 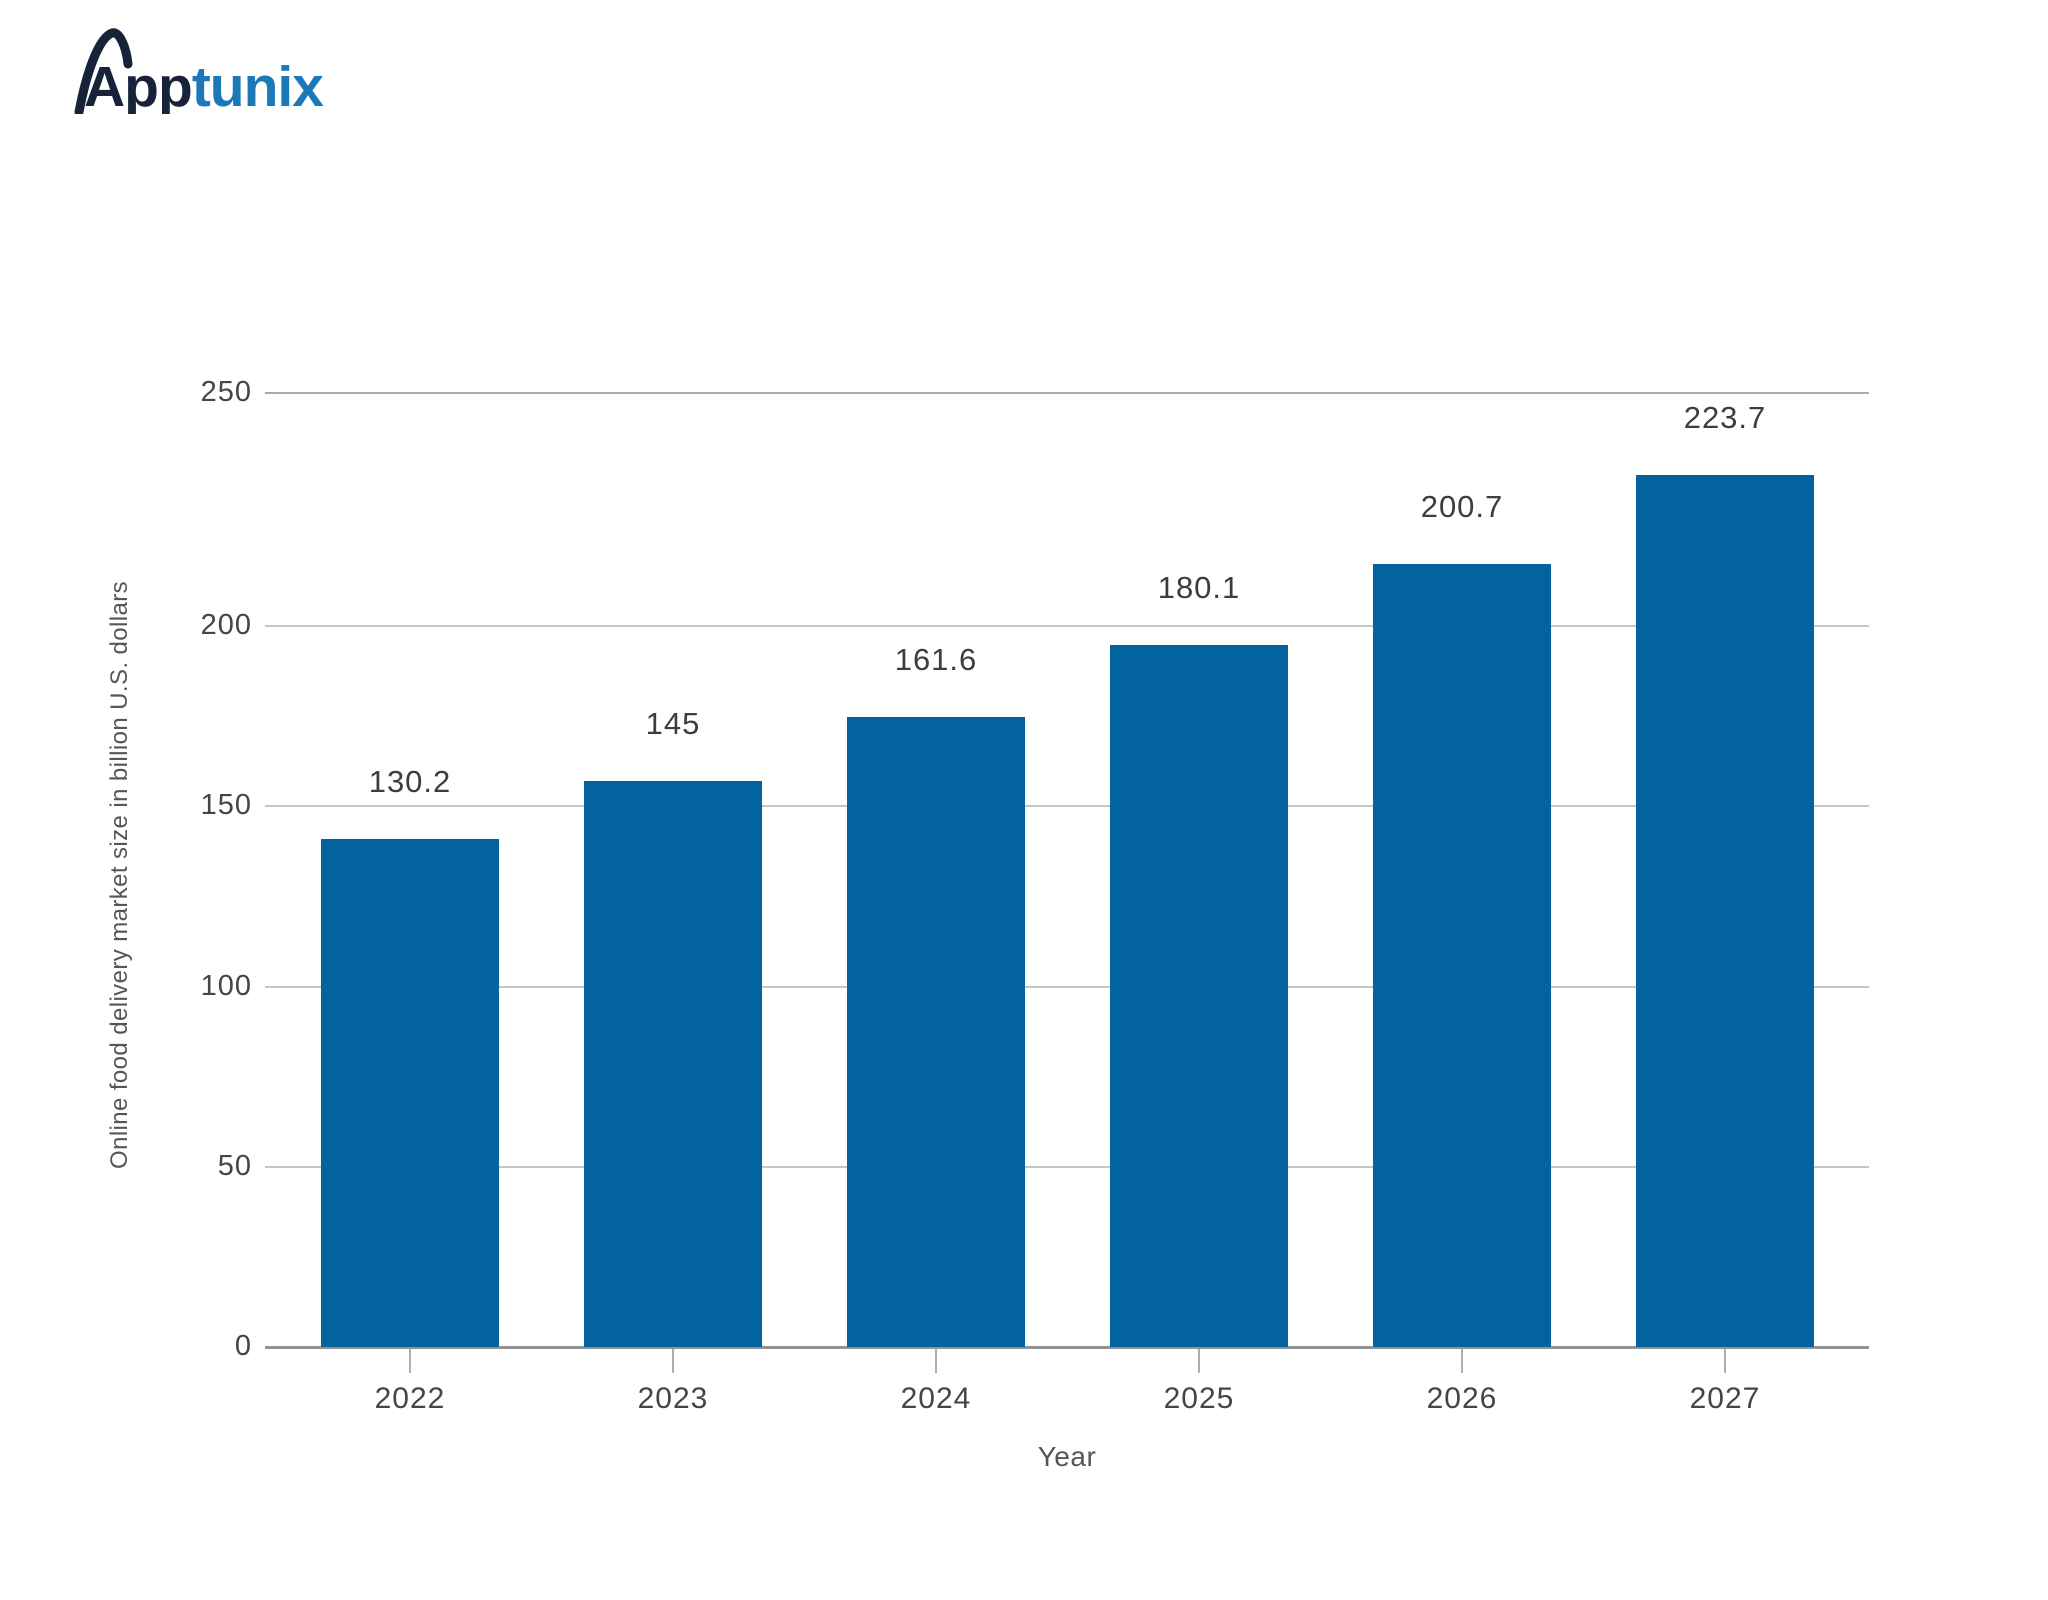 I want to click on x-tick-label: 2026, so click(x=1462, y=1398).